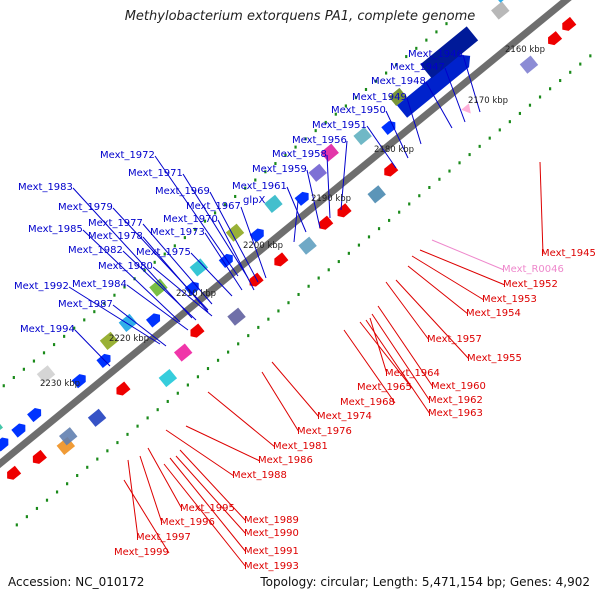  Describe the element at coordinates (468, 255) in the screenshot. I see `rna-gene-leader-line` at that location.